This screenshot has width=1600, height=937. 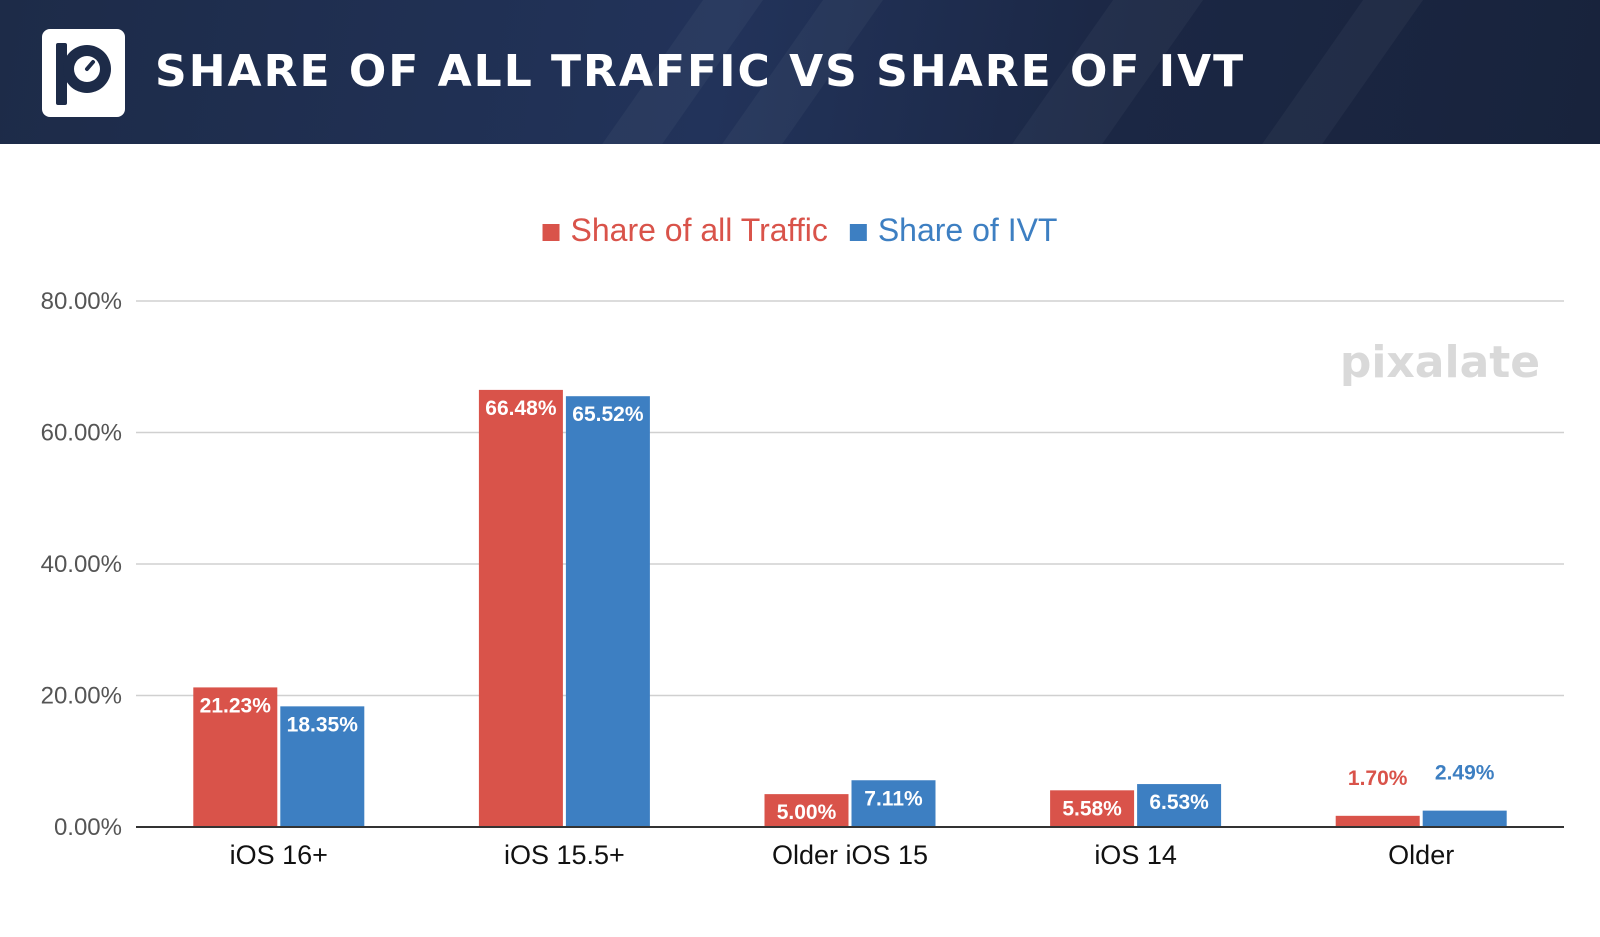 What do you see at coordinates (323, 724) in the screenshot?
I see `bar-value-label: 18.35%` at bounding box center [323, 724].